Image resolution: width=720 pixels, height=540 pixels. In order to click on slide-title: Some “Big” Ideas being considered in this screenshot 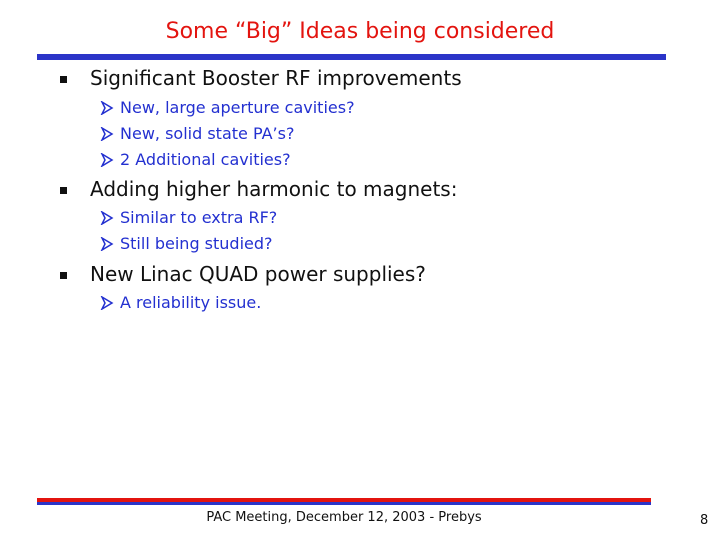, I will do `click(360, 31)`.